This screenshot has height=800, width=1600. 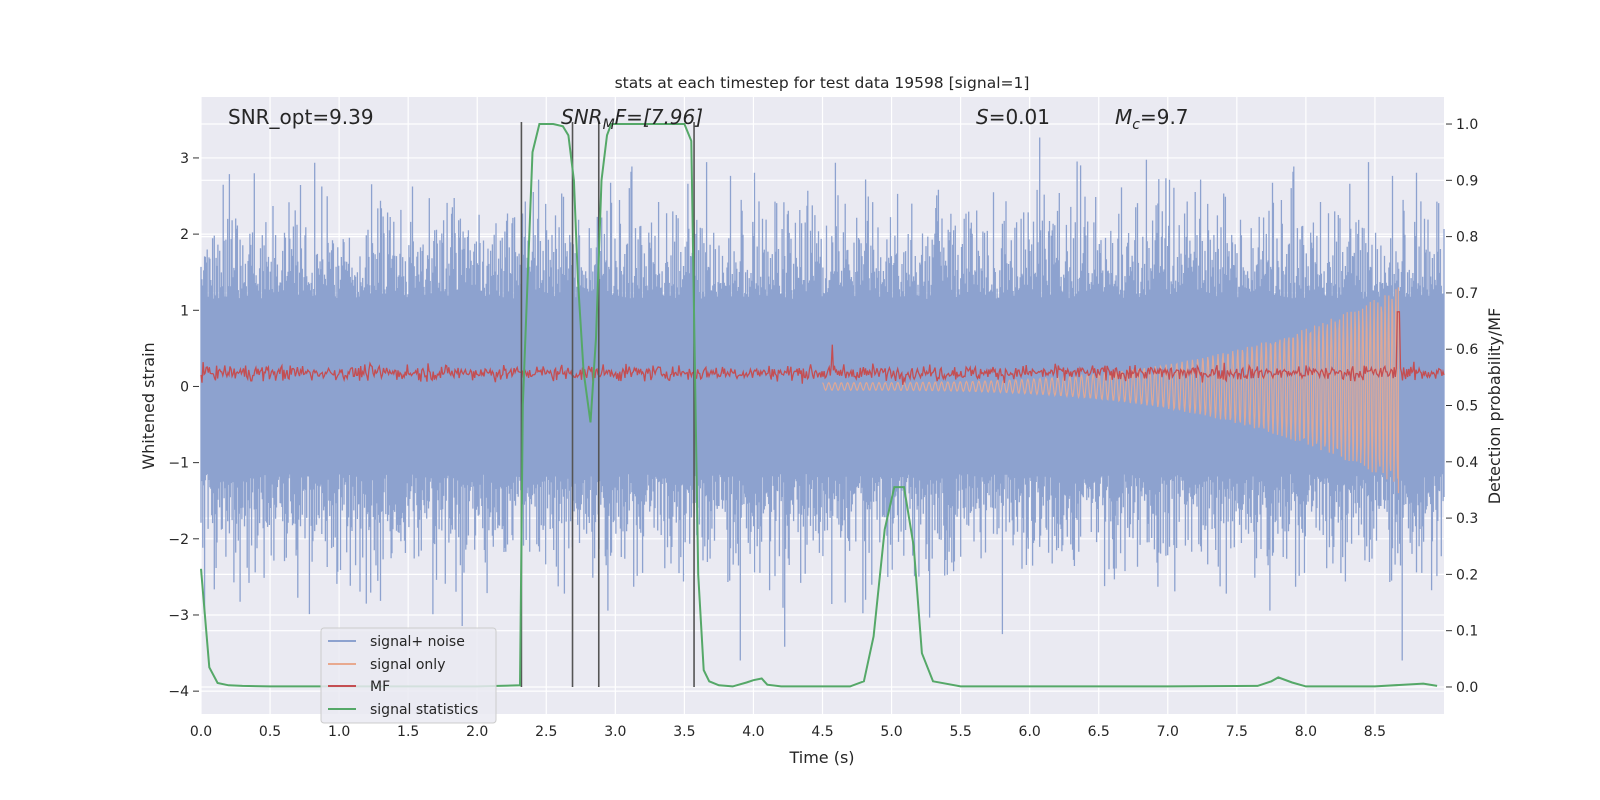 What do you see at coordinates (615, 732) in the screenshot?
I see `x-tick-label: 3.0` at bounding box center [615, 732].